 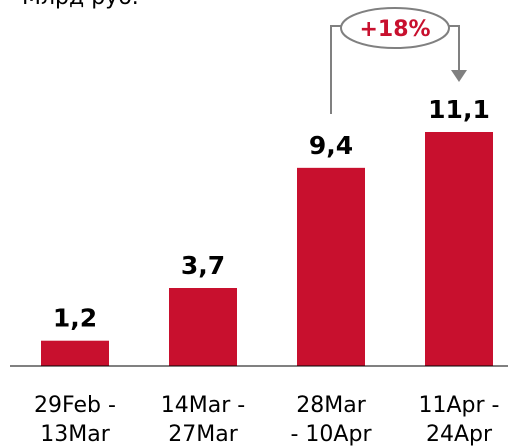 I want to click on x-tick-label-3: 28Mar - 10Apr, so click(x=332, y=419).